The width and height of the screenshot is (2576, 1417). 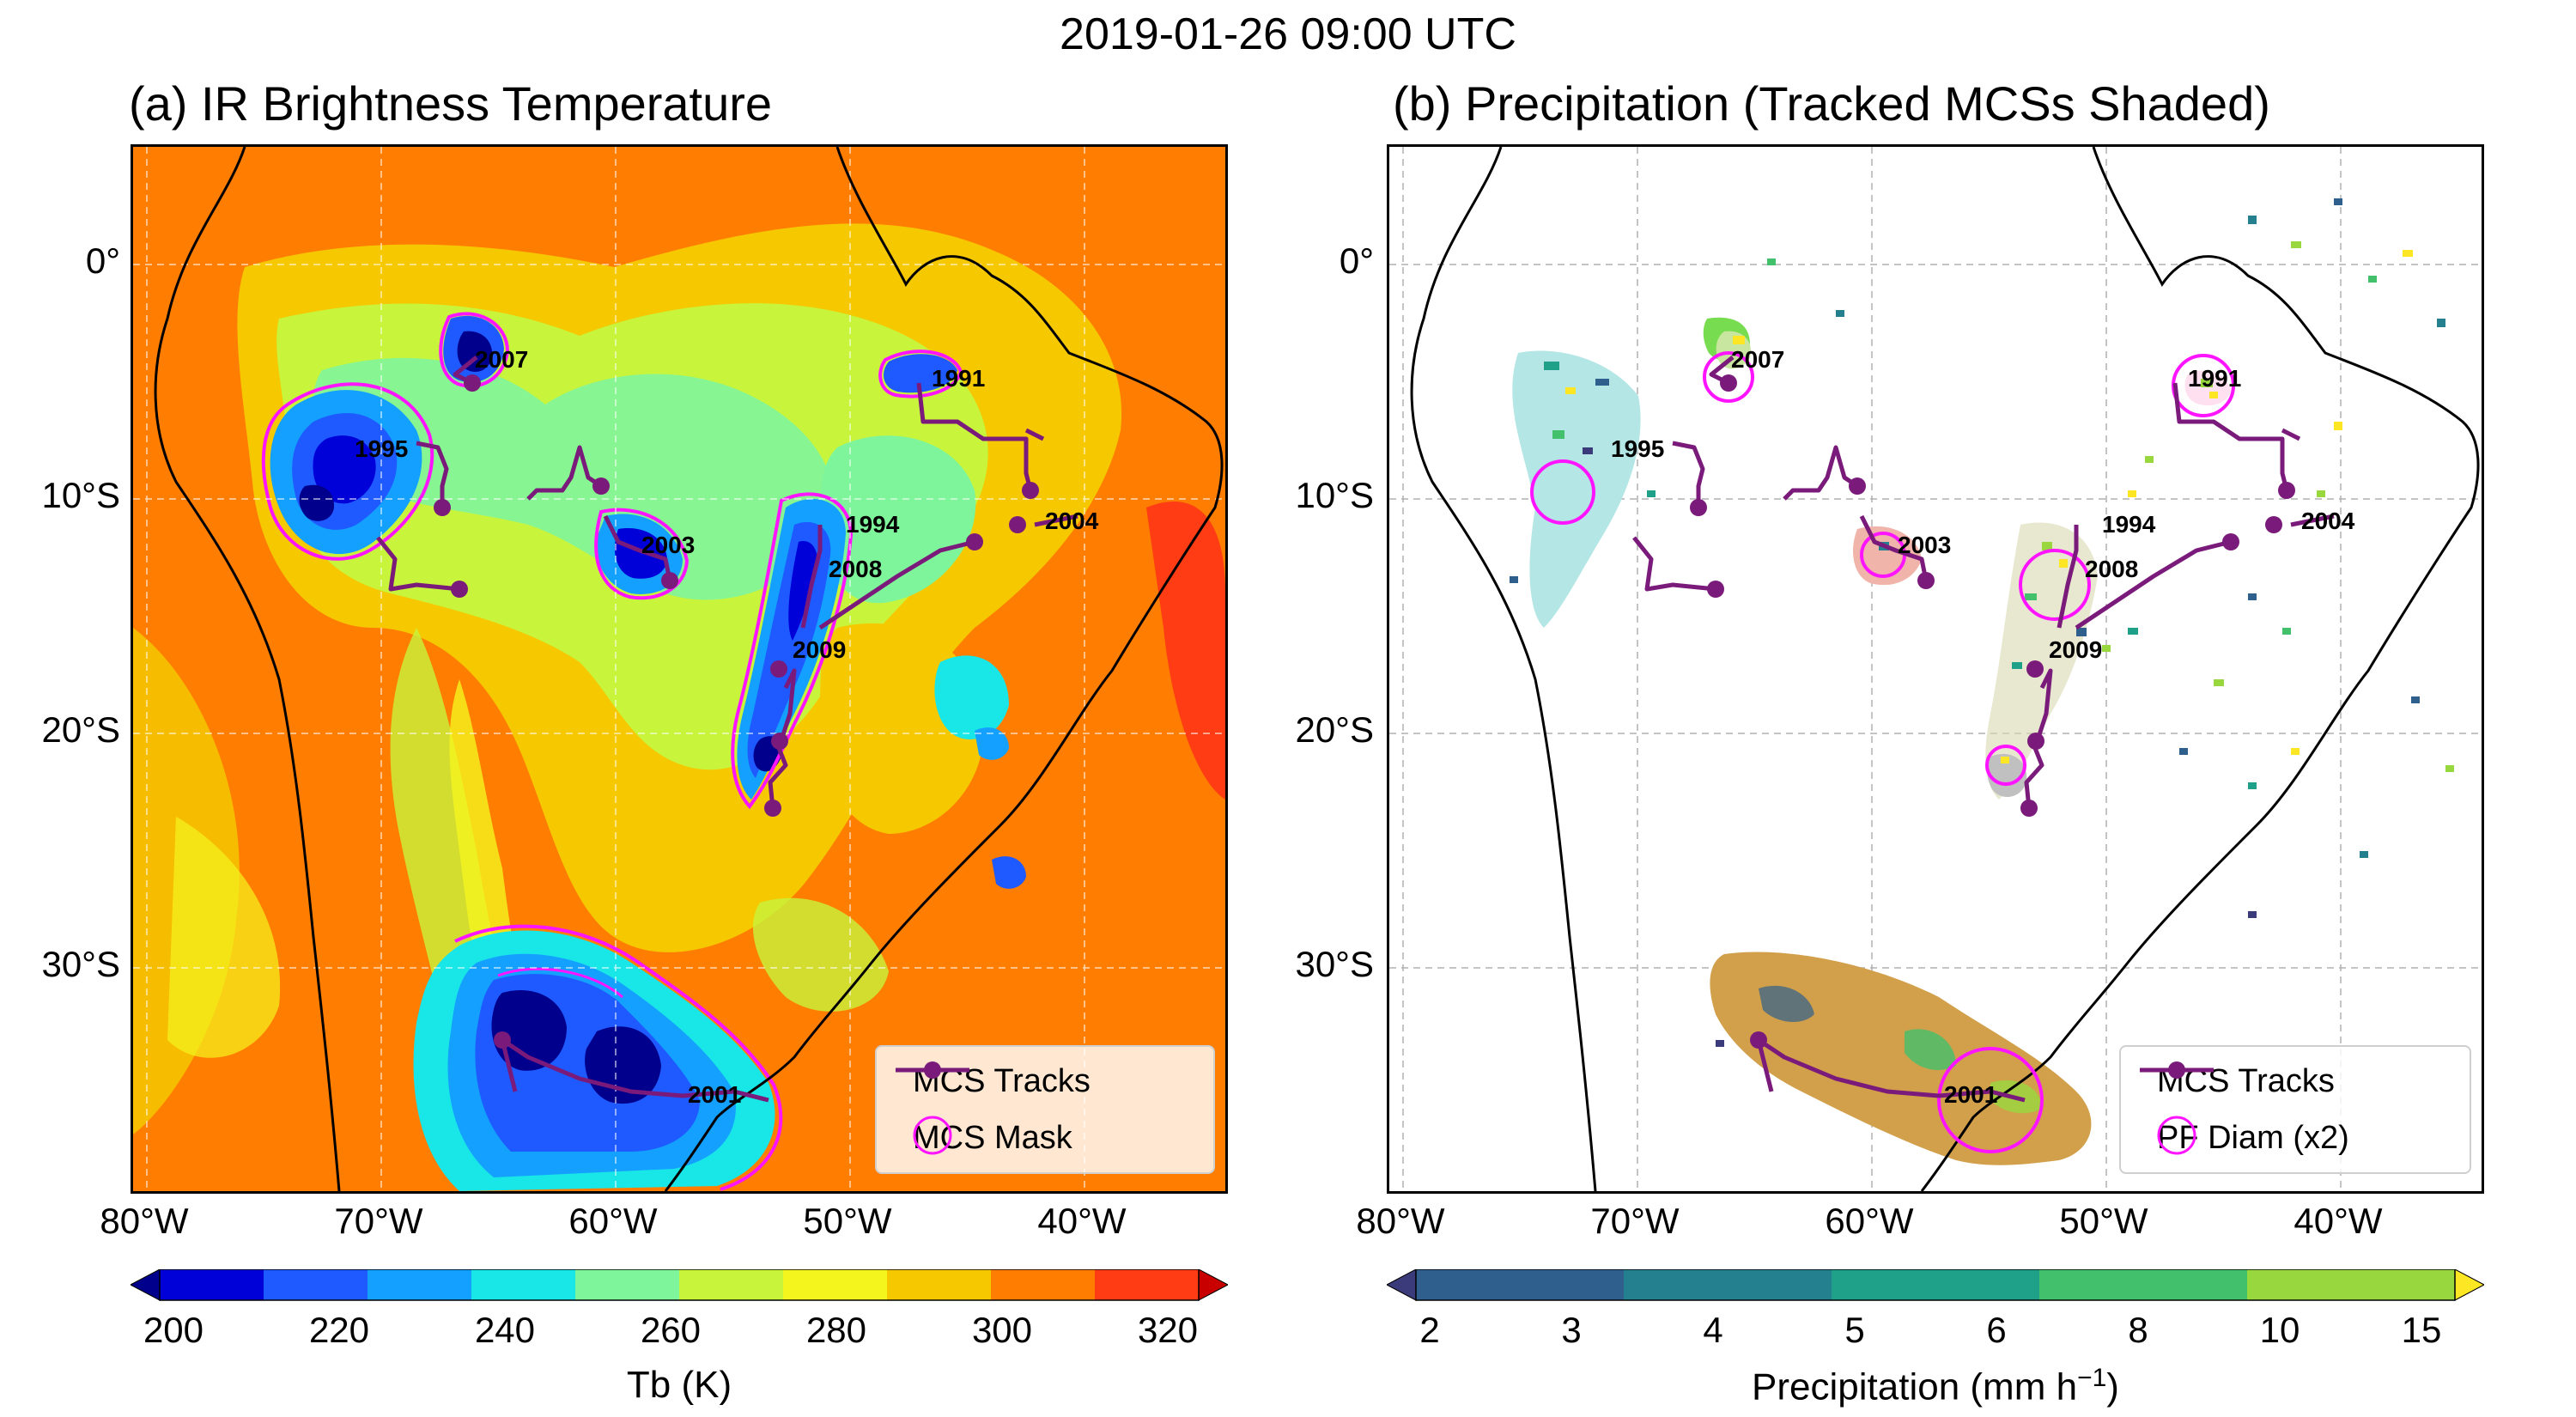 What do you see at coordinates (378, 1221) in the screenshot?
I see `lon-label-70w-a: 70°W` at bounding box center [378, 1221].